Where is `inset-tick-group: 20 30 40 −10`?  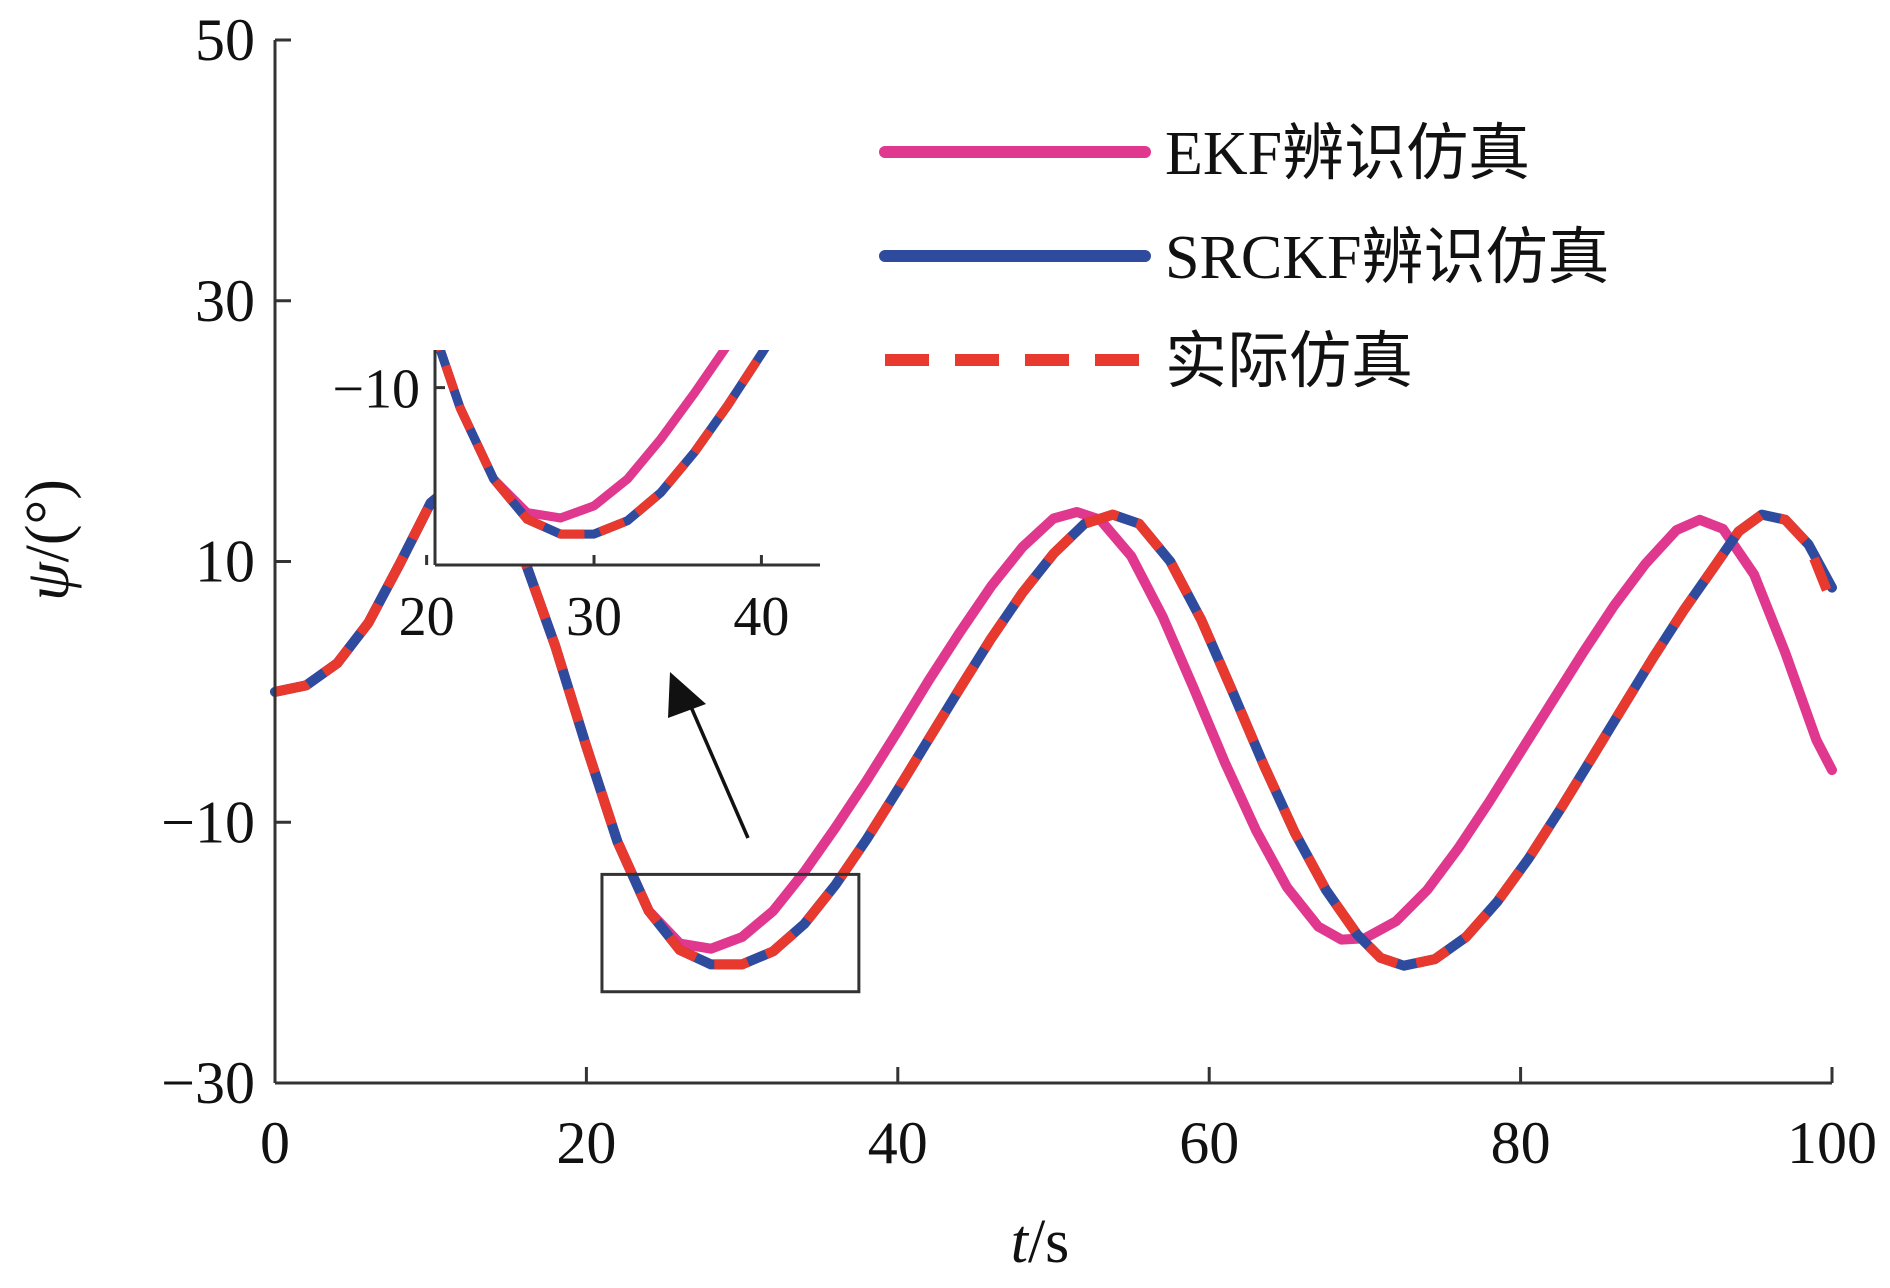
inset-tick-group: 20 30 40 −10 is located at coordinates (560, 503).